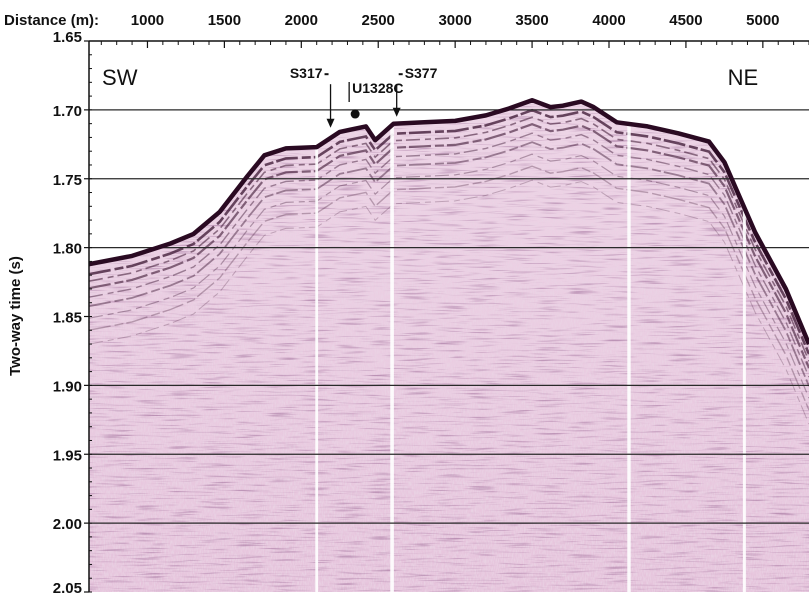  I want to click on x-tick-label: 2000, so click(301, 20).